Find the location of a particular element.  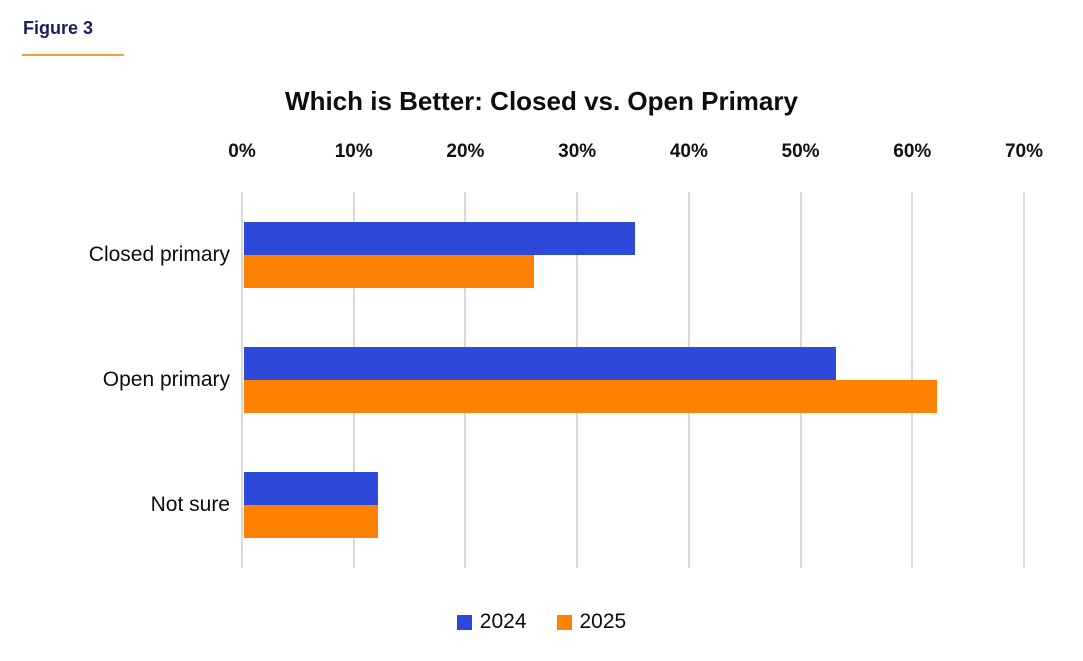

gridline-70- is located at coordinates (1024, 380).